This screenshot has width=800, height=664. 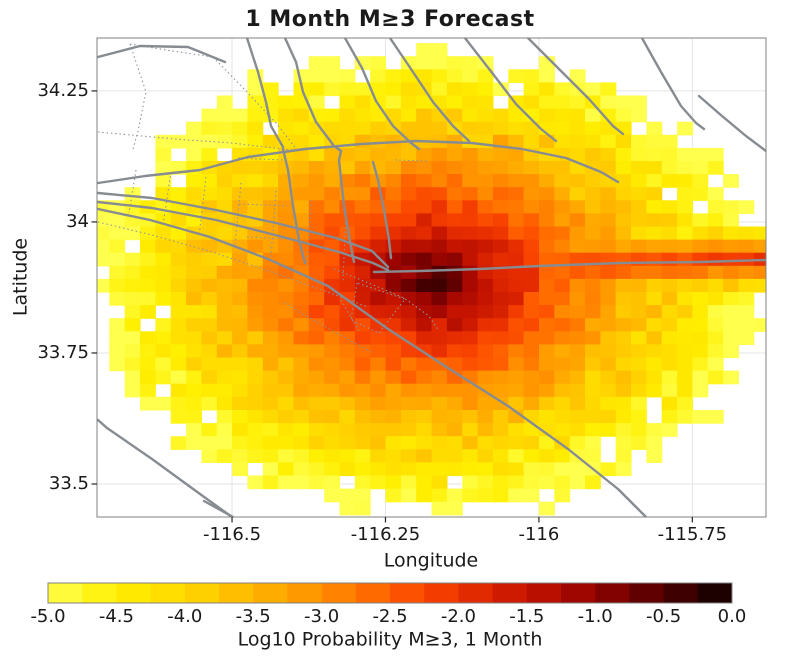 I want to click on x-tick-label: -115.75, so click(x=692, y=534).